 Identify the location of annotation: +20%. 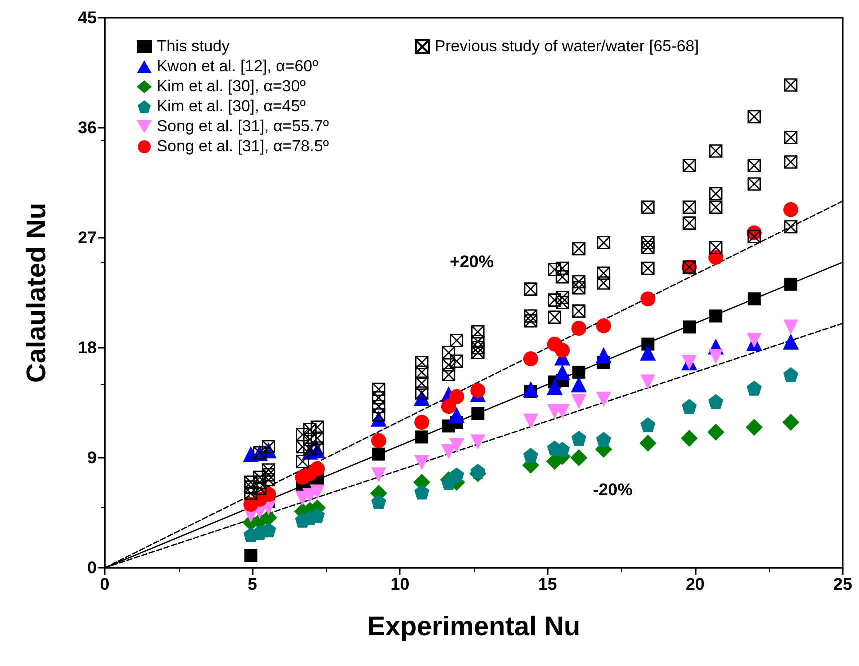
(472, 262).